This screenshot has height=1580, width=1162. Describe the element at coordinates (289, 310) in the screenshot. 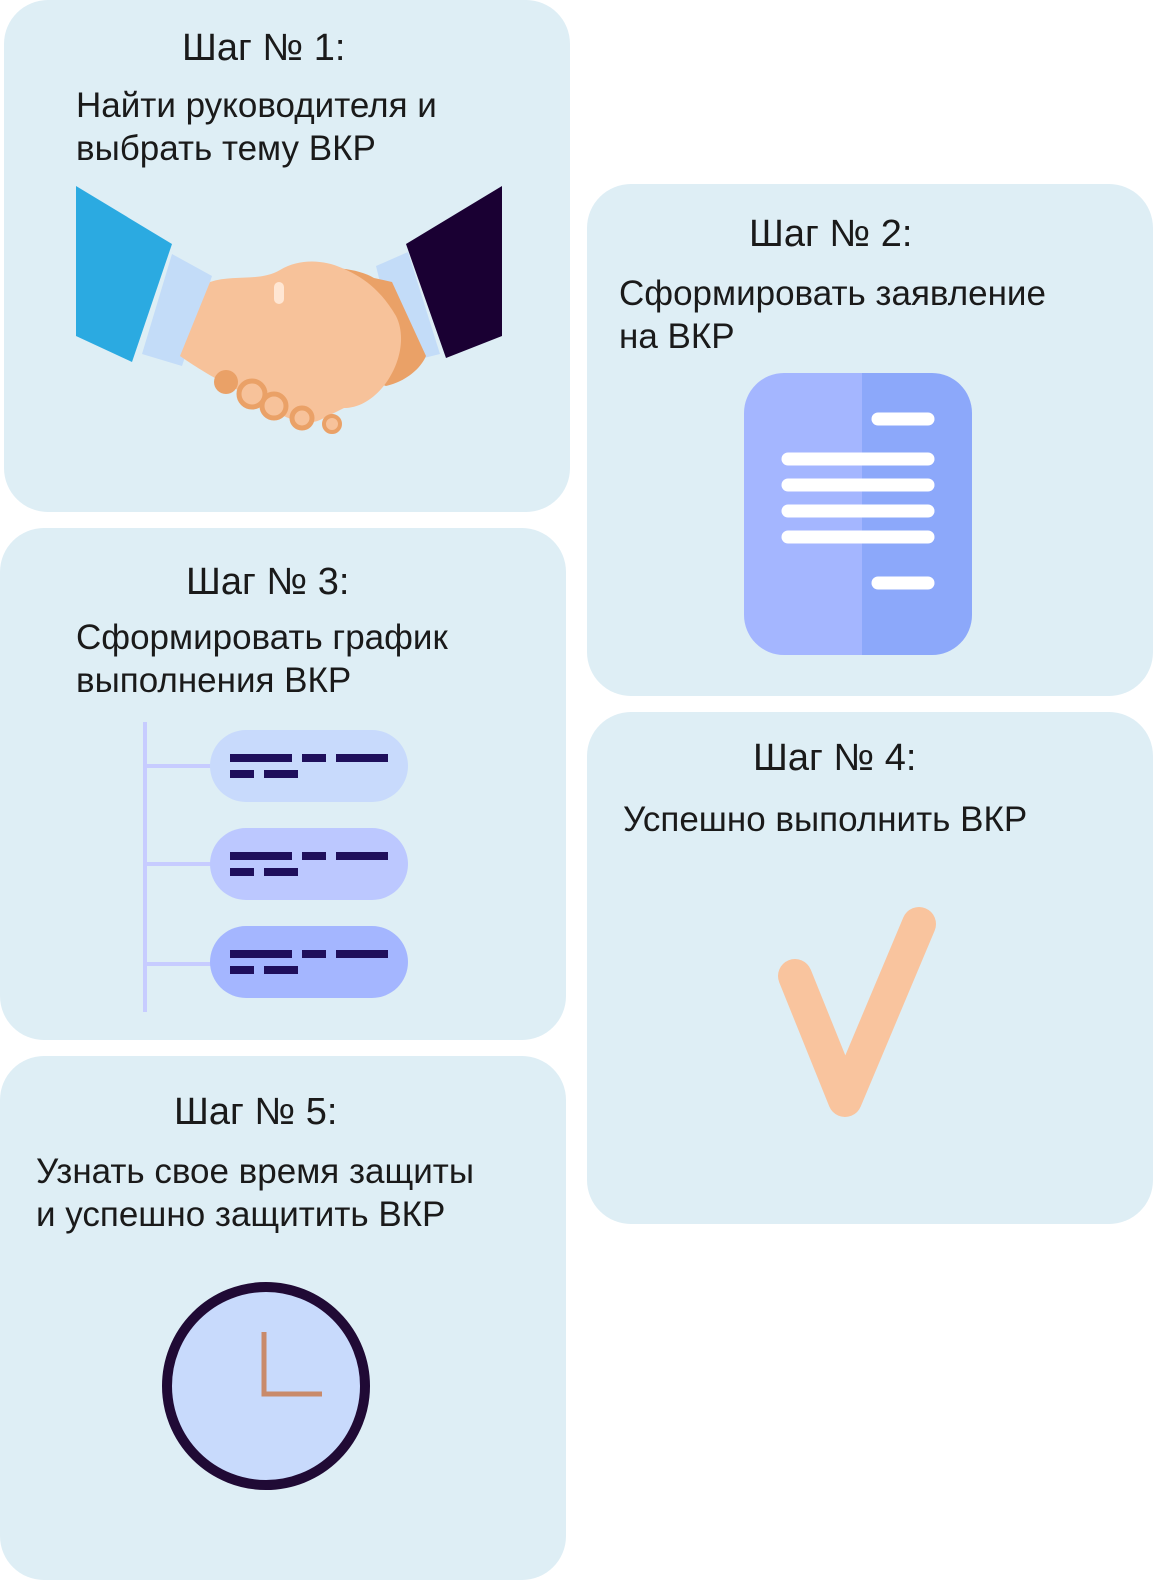

I see `handshake-icon` at that location.